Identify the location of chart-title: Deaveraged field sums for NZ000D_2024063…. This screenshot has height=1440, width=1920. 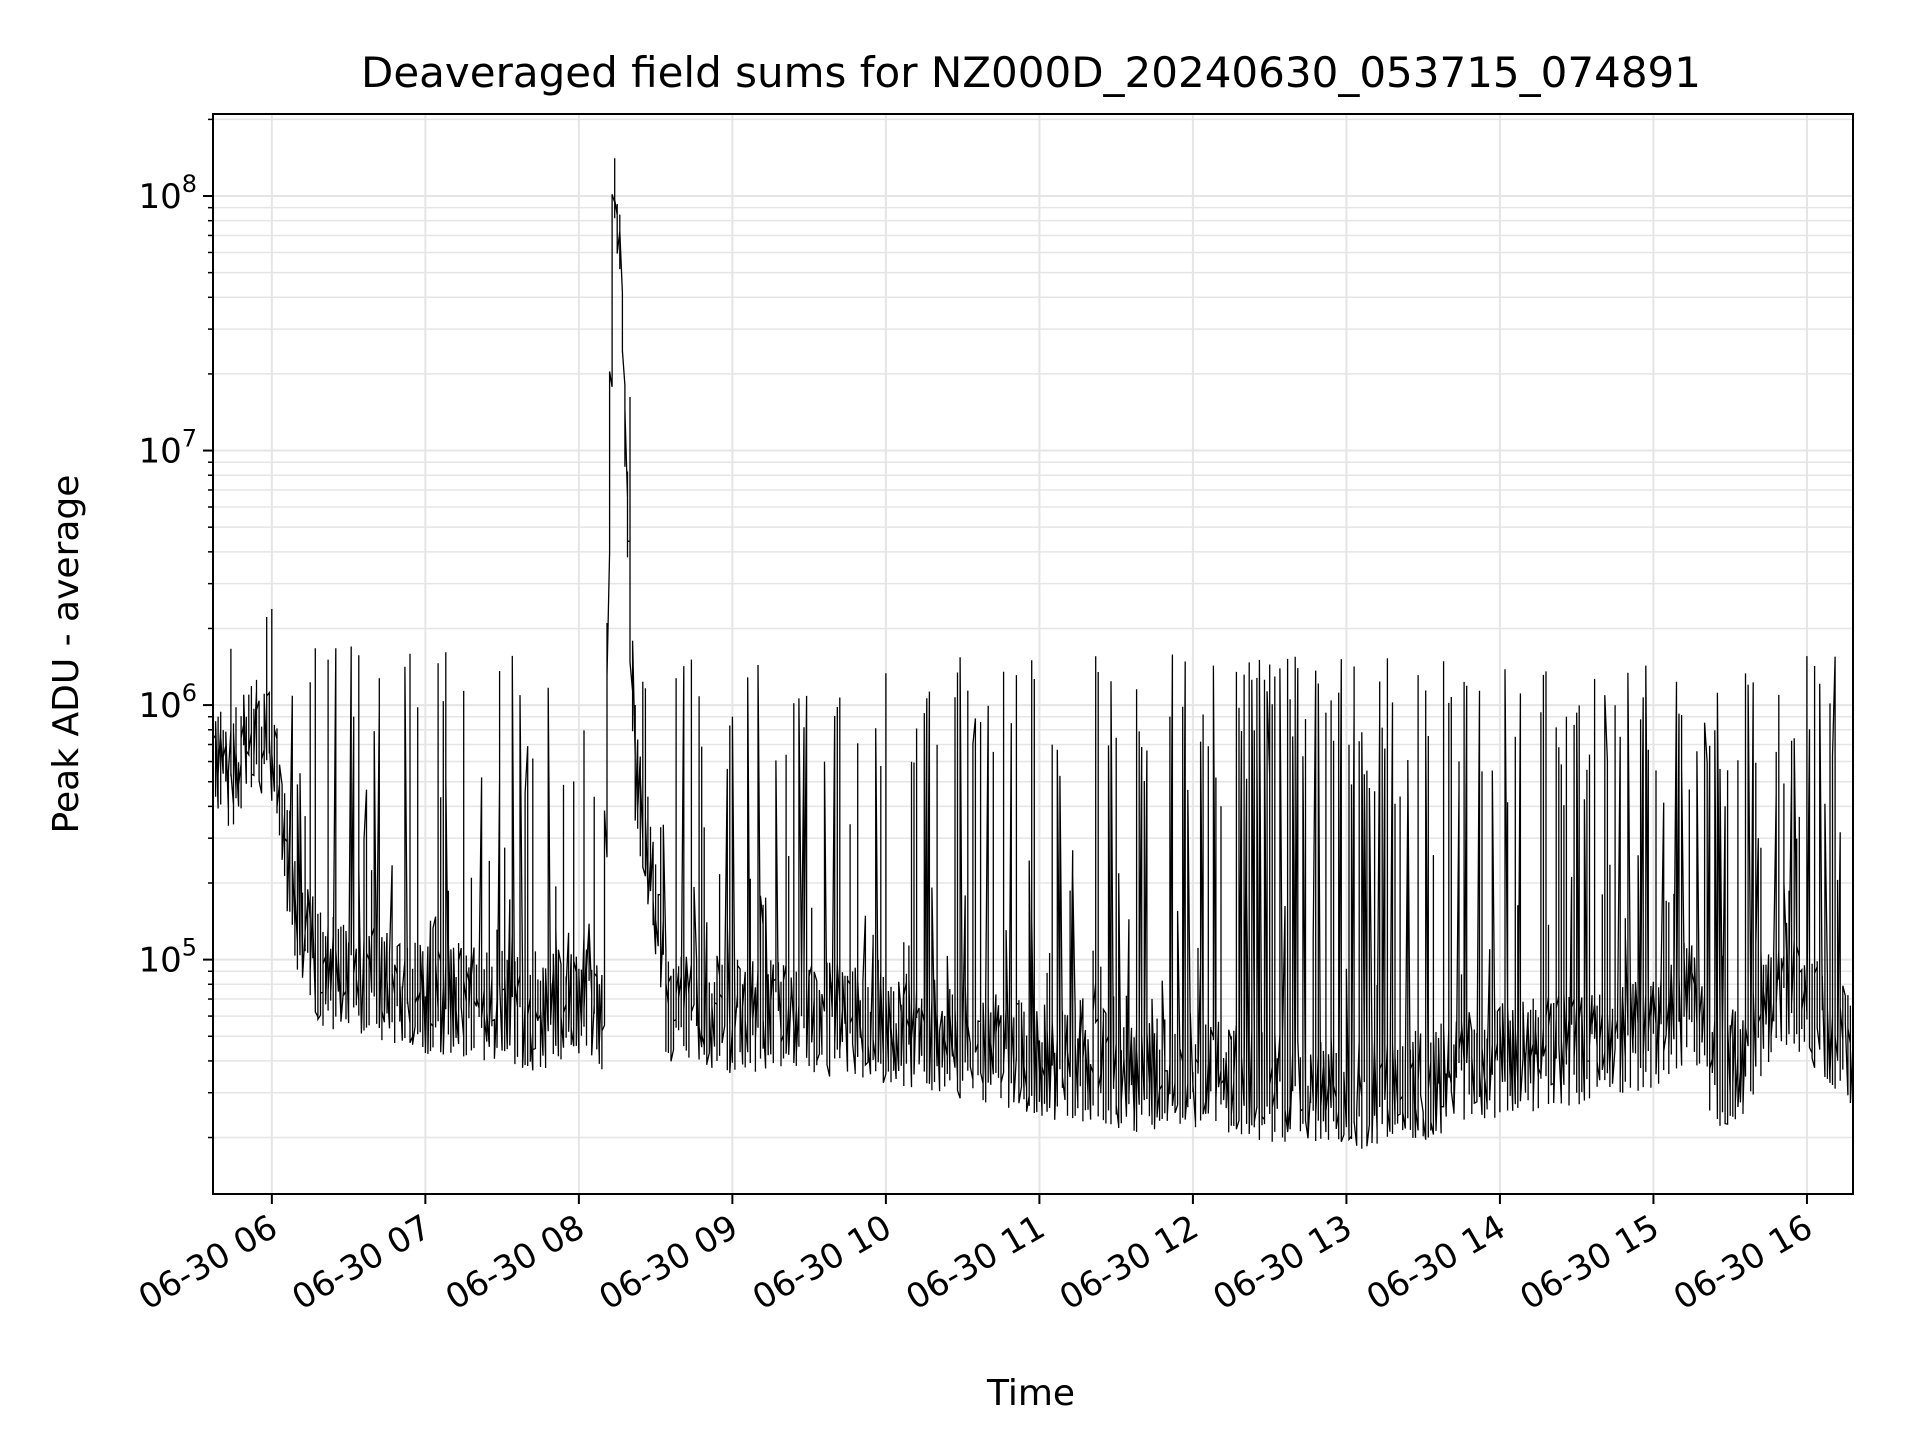
(1031, 72).